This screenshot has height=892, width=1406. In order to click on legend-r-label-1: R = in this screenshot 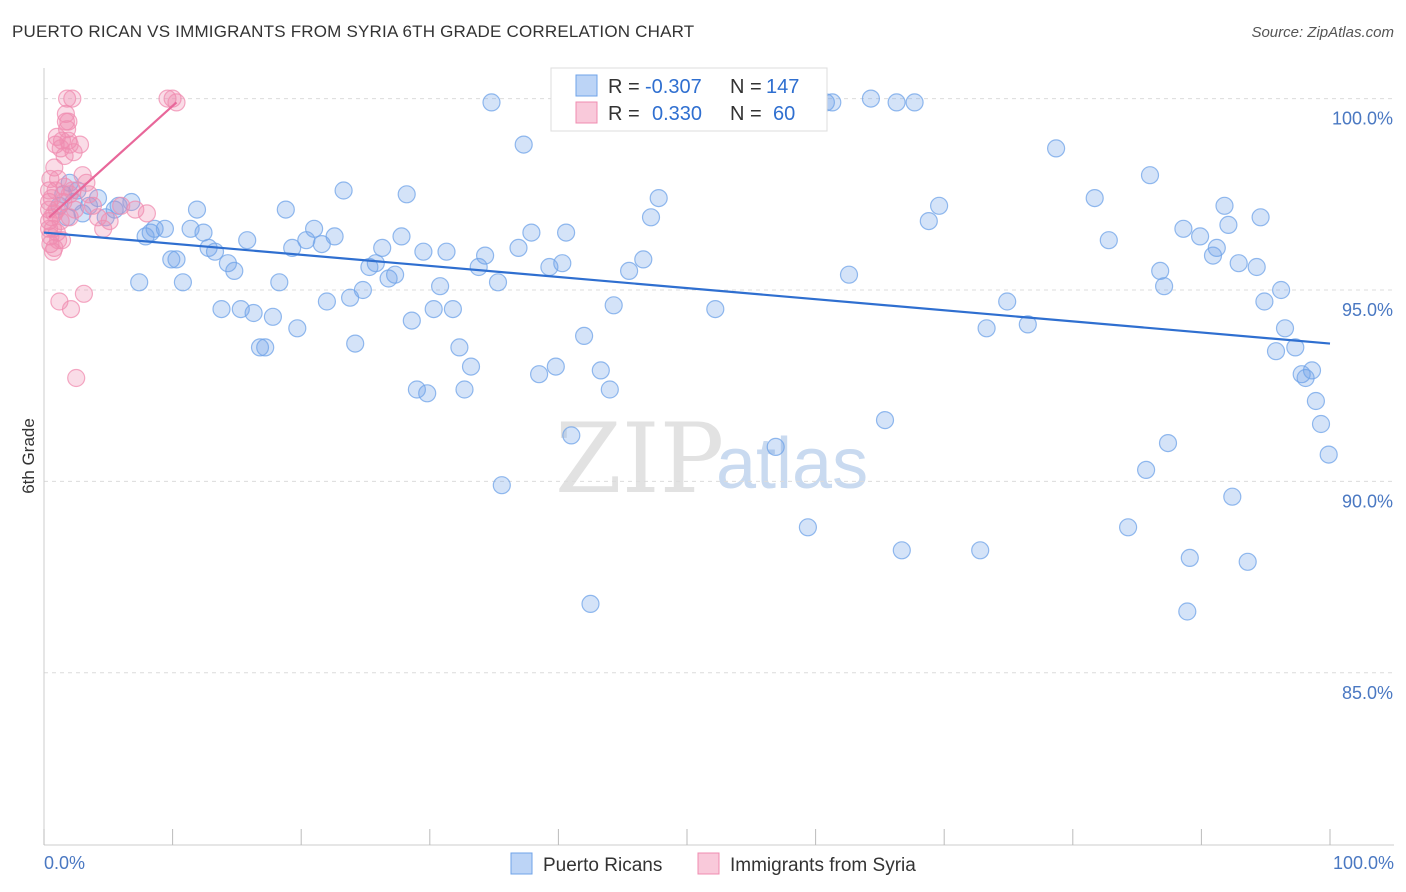, I will do `click(624, 87)`.